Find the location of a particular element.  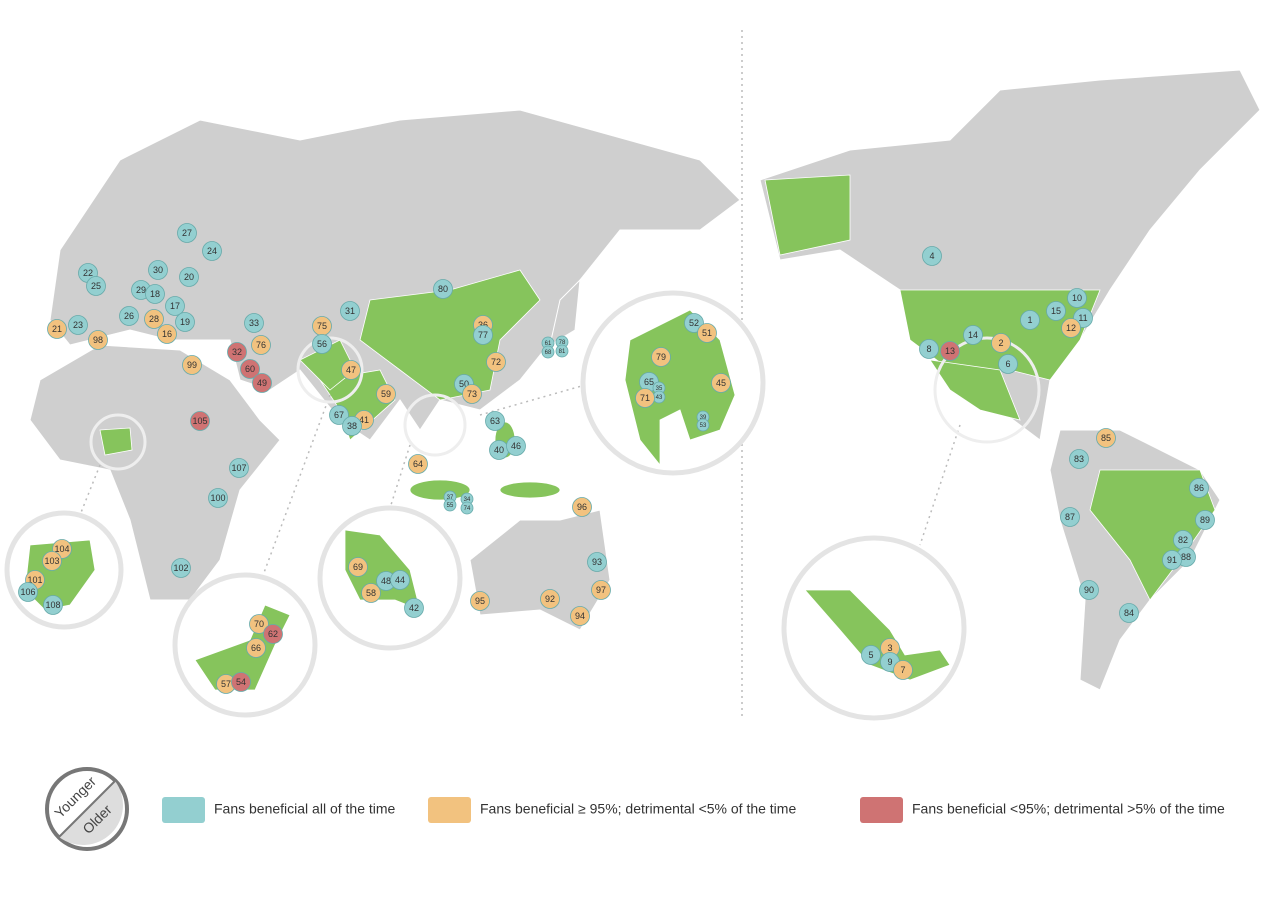

marker-label: 13 is located at coordinates (950, 351).